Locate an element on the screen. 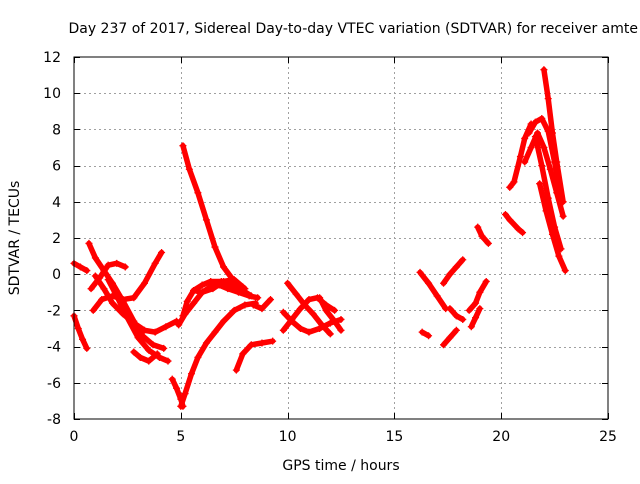  y-tick-label: 10 is located at coordinates (52, 94).